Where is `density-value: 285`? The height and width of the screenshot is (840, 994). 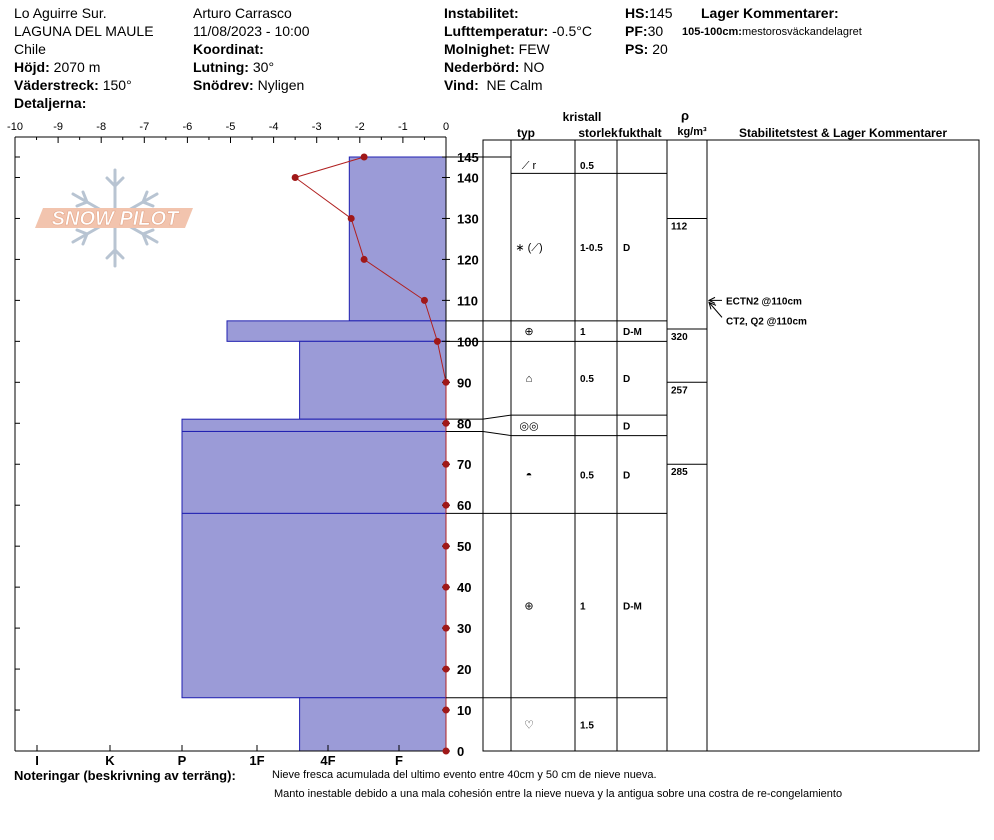
density-value: 285 is located at coordinates (679, 472).